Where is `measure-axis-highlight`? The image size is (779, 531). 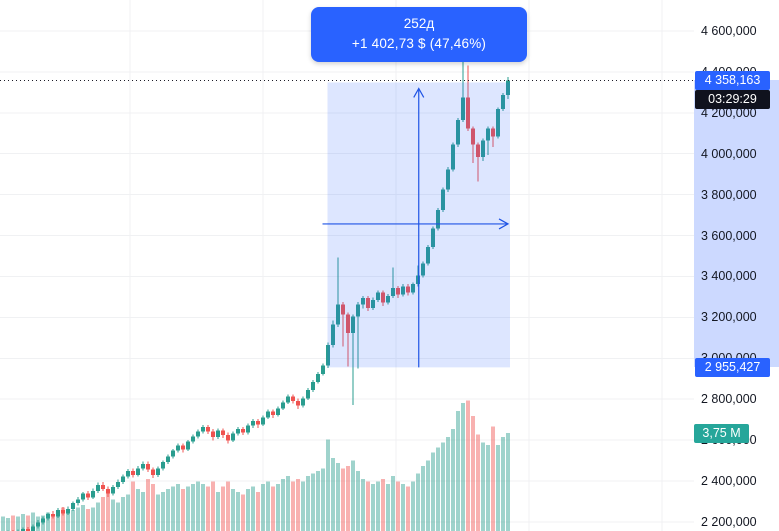 measure-axis-highlight is located at coordinates (736, 224).